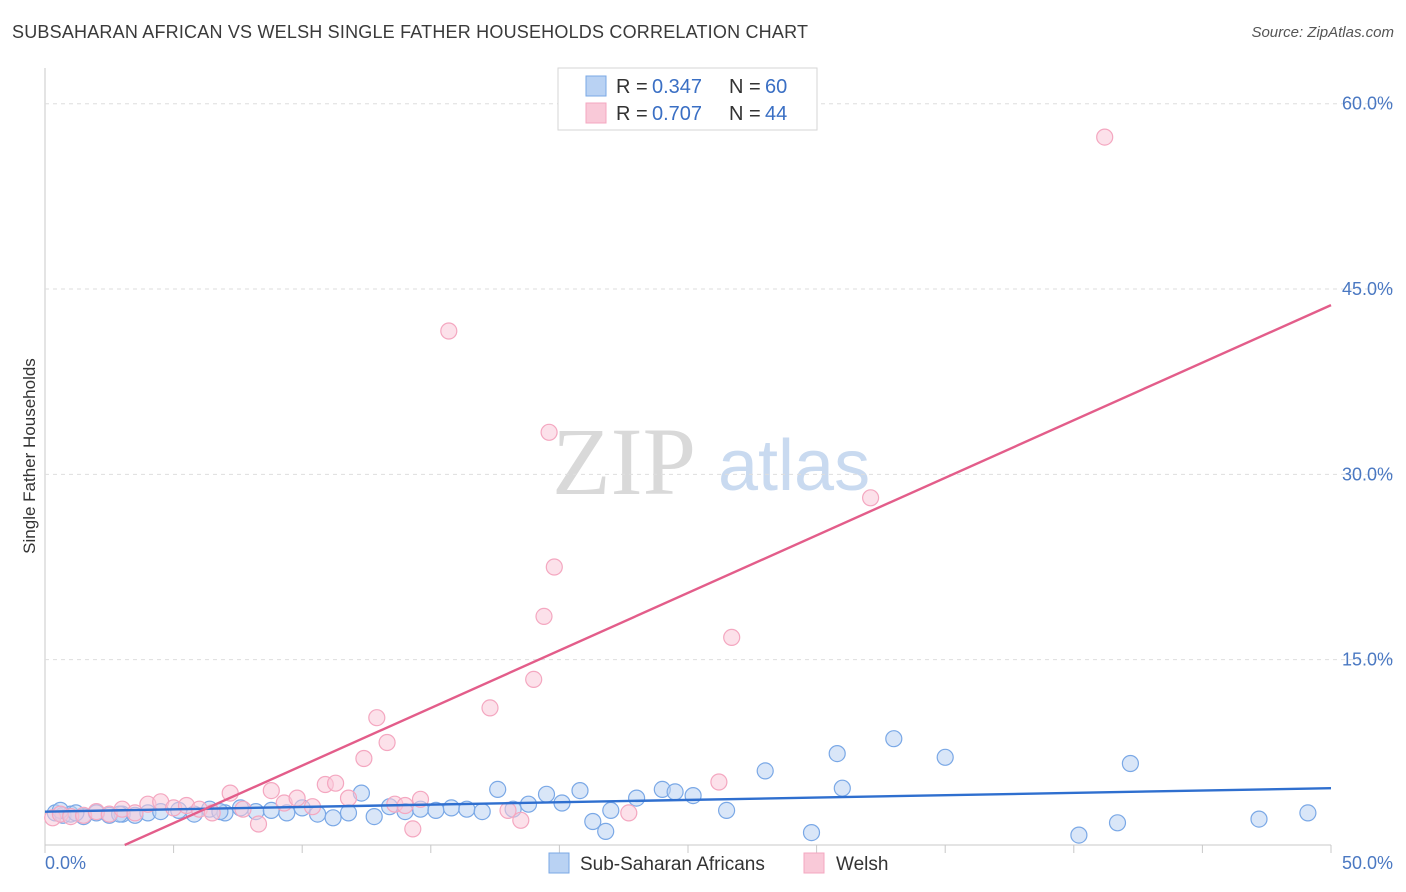 The width and height of the screenshot is (1406, 892). I want to click on y-tick-label: 45.0%, so click(1367, 289).